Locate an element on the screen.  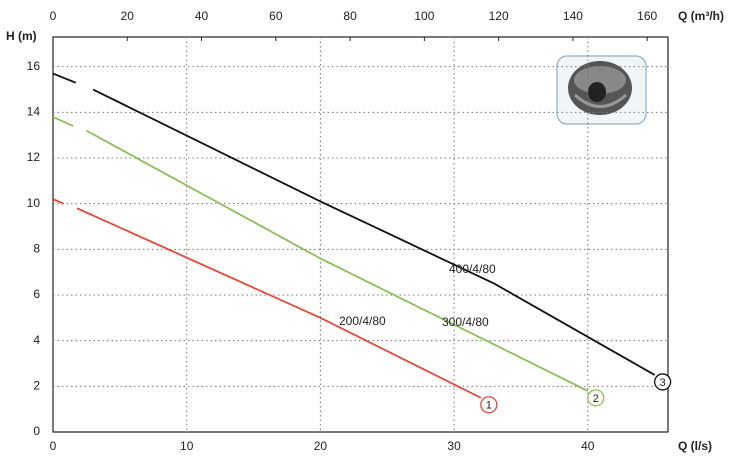
end-label: 2 is located at coordinates (596, 399).